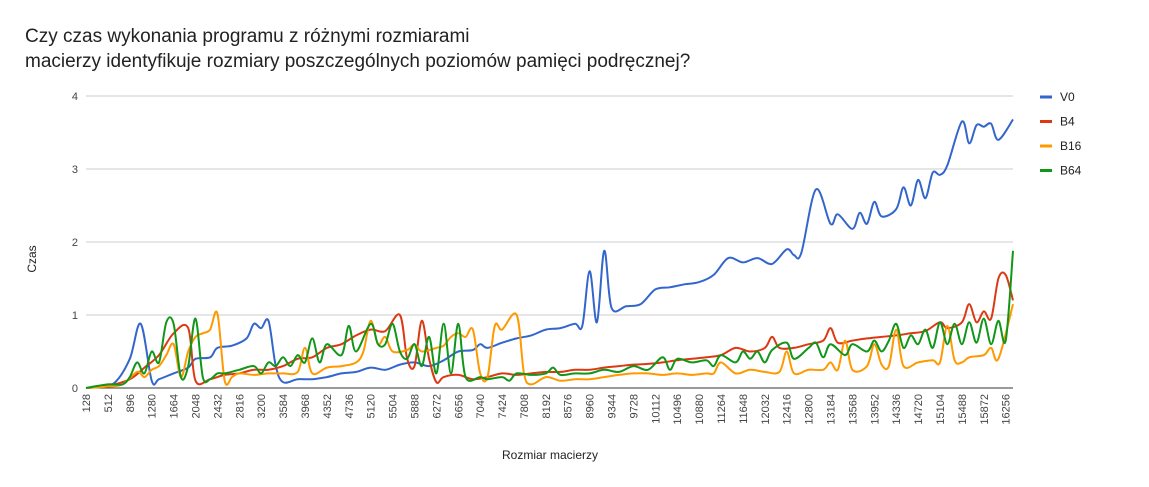 This screenshot has width=1149, height=487. I want to click on x-tick-label: 11264, so click(722, 409).